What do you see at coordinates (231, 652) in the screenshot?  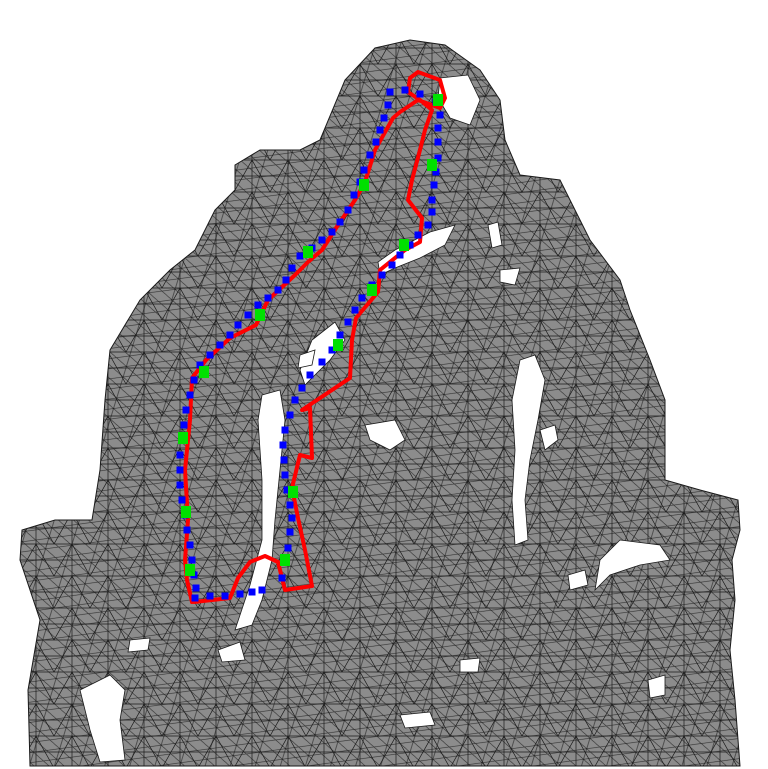 I see `hole-mid-left` at bounding box center [231, 652].